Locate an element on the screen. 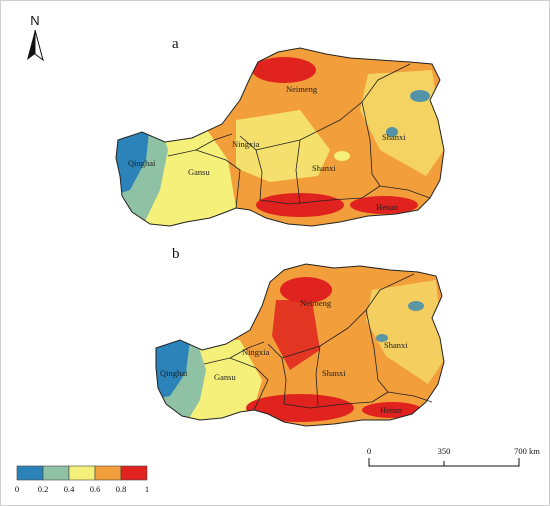  north-letter: N is located at coordinates (34, 20).